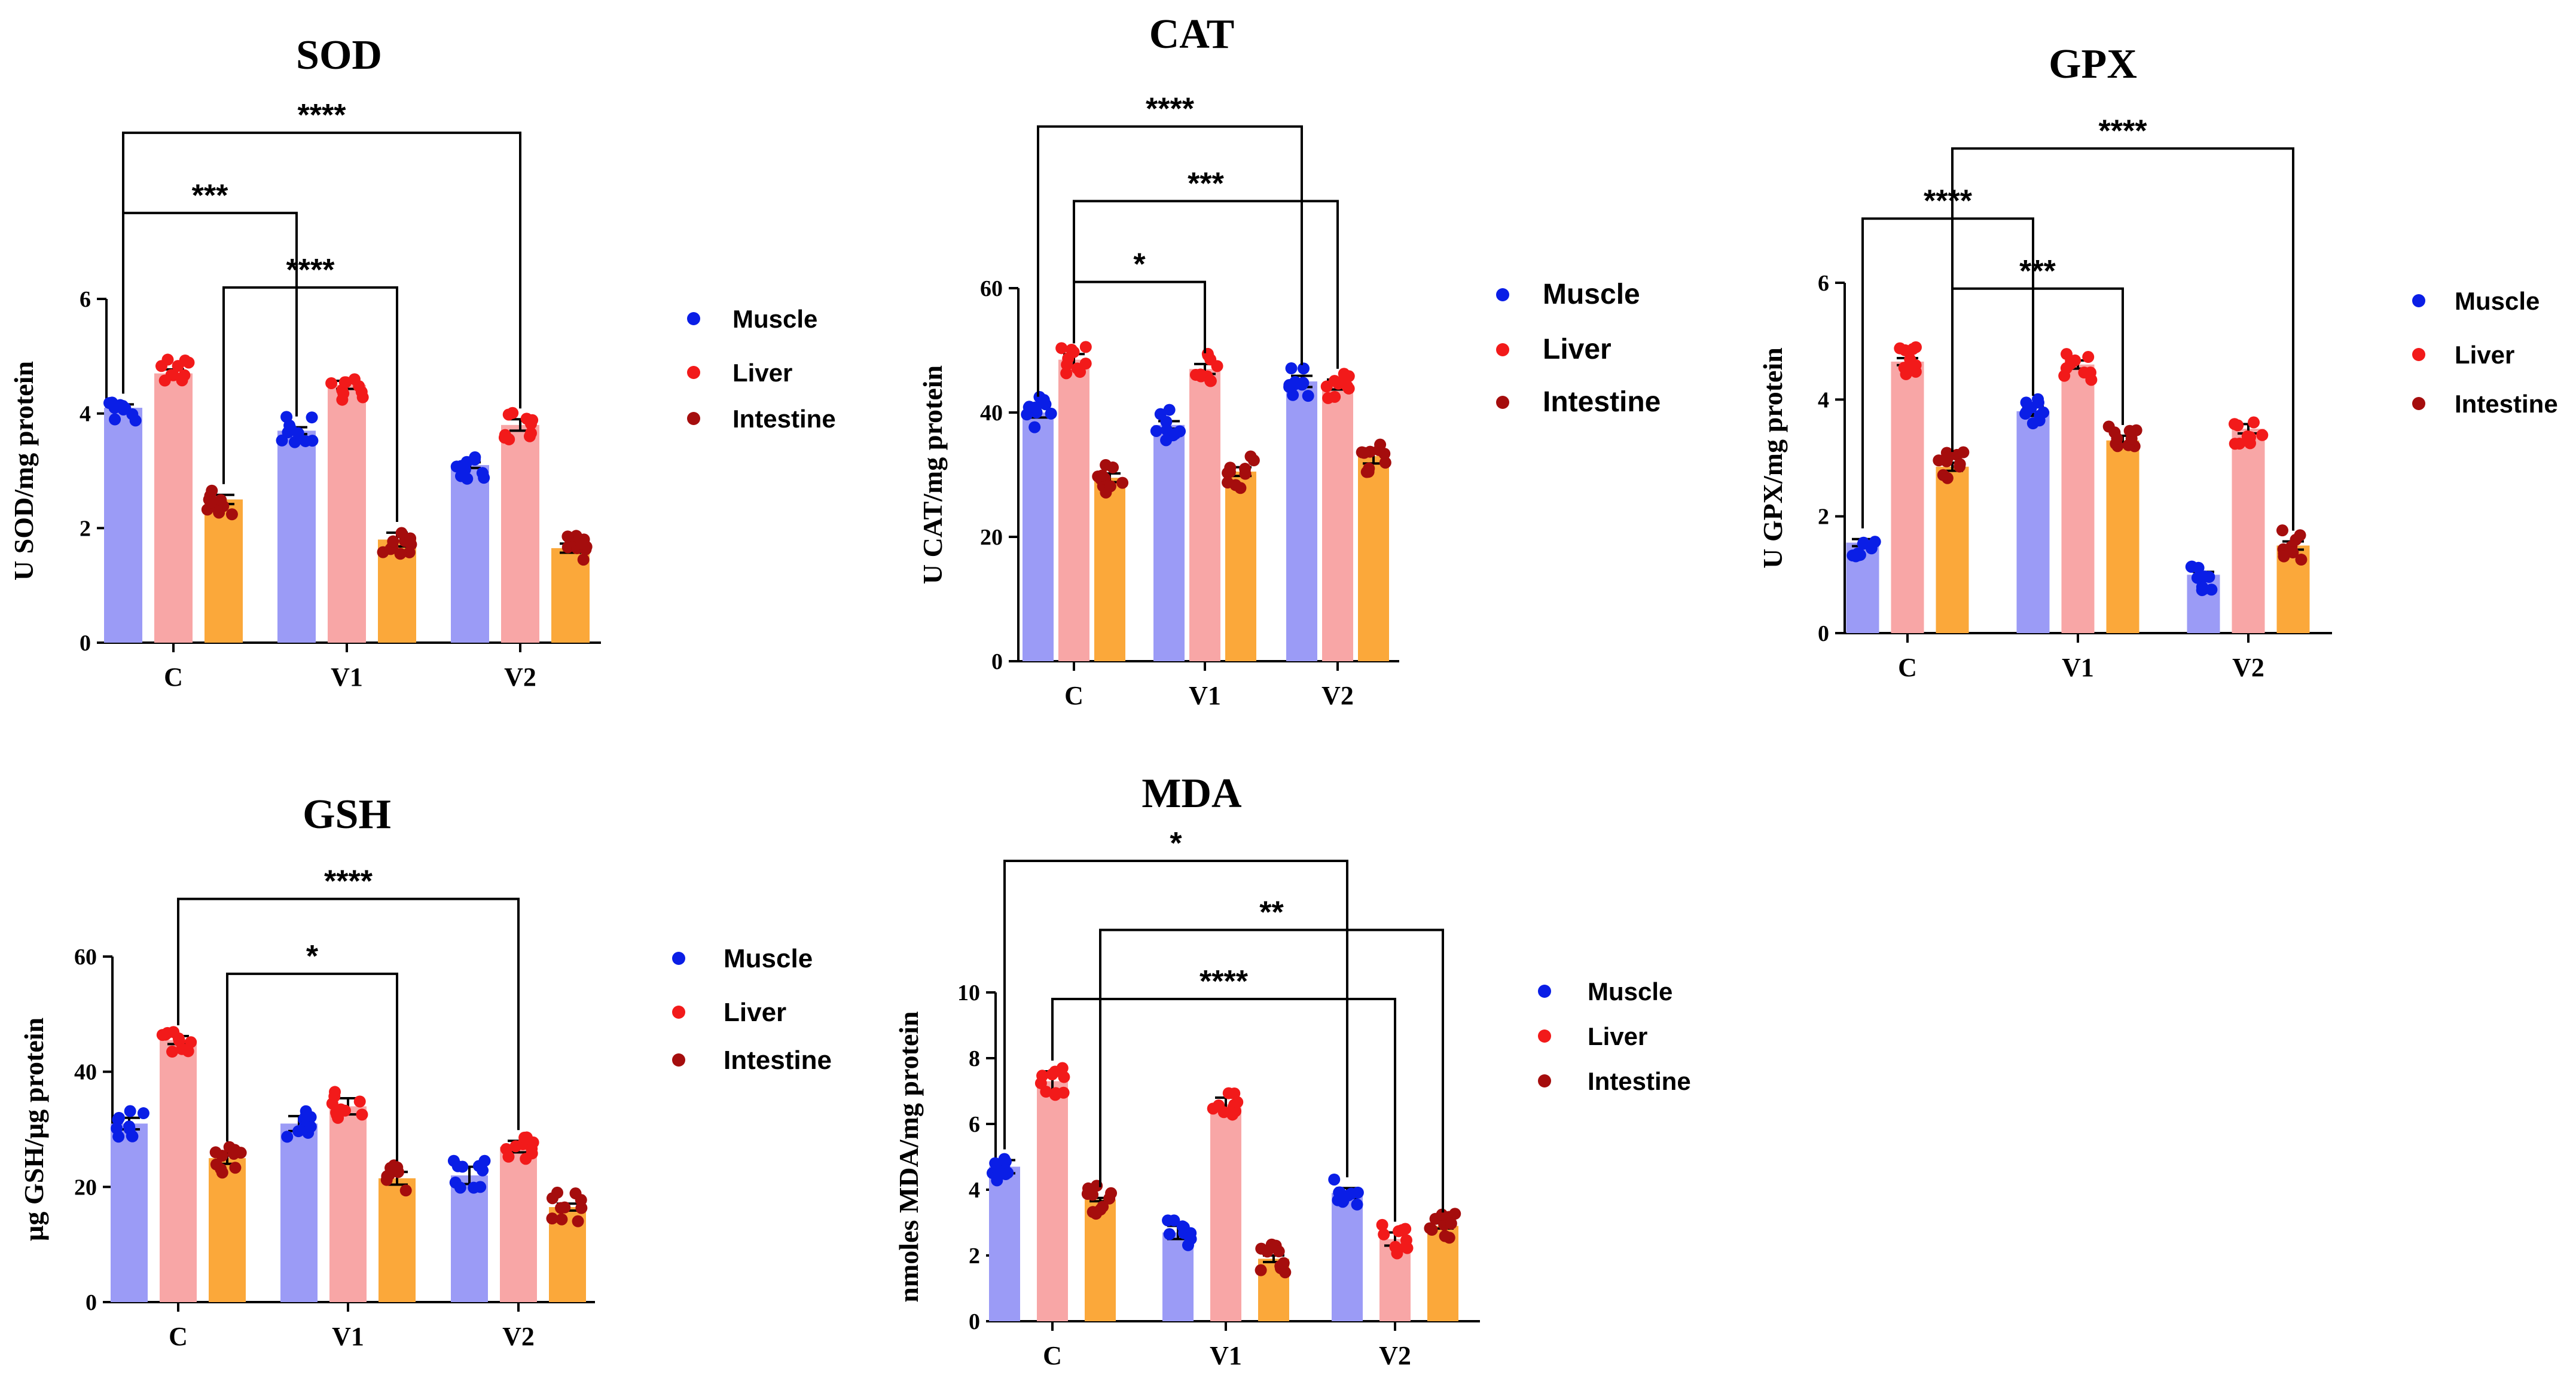 The image size is (2576, 1387). I want to click on legend-label-liver: Liver, so click(762, 373).